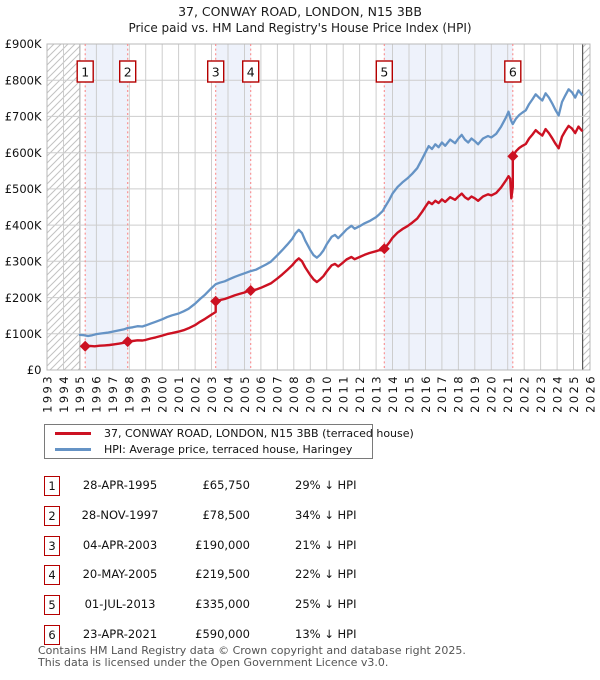 The height and width of the screenshot is (680, 600). What do you see at coordinates (120, 574) in the screenshot?
I see `sale-date: 20-MAY-2005` at bounding box center [120, 574].